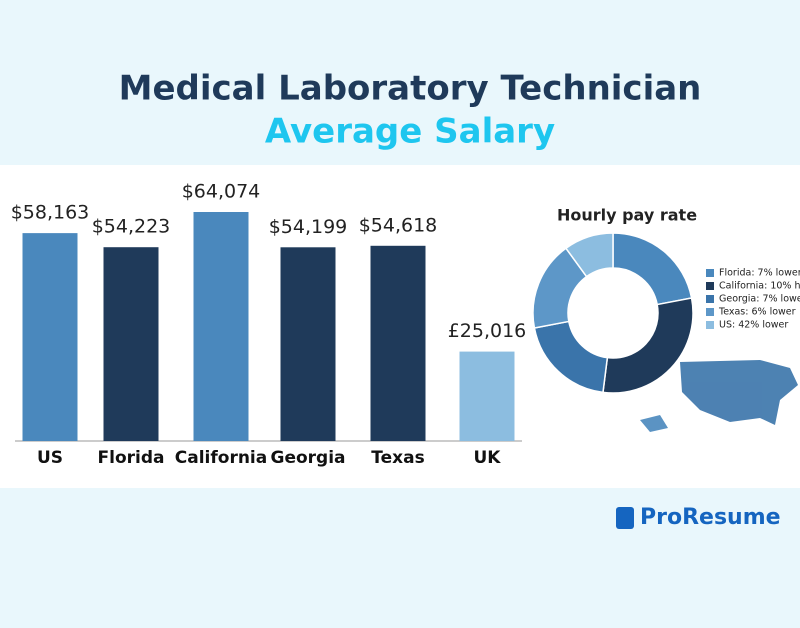  Describe the element at coordinates (759, 273) in the screenshot. I see `legend-label: Florida: 7% lower` at that location.